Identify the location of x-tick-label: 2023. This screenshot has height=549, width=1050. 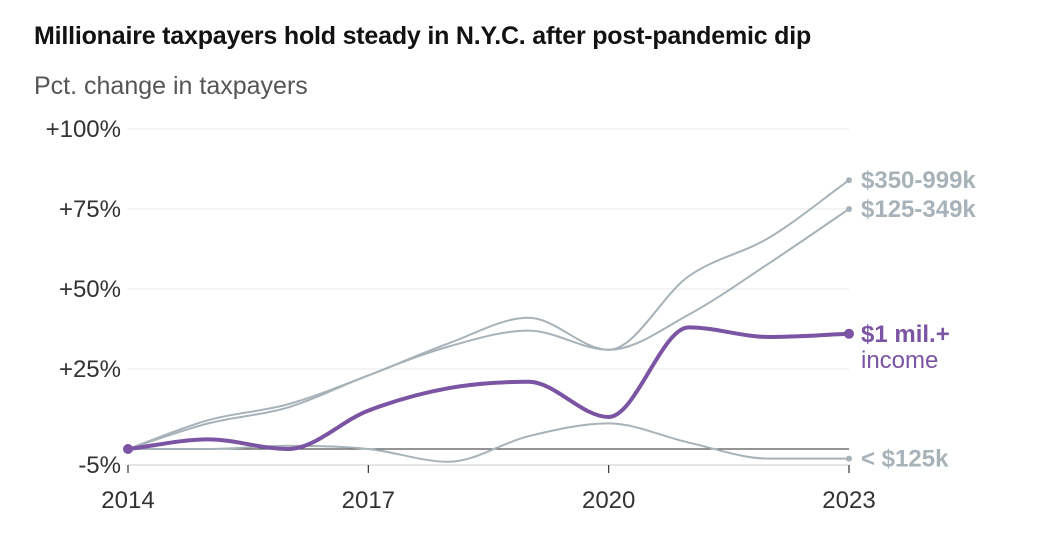
(848, 500).